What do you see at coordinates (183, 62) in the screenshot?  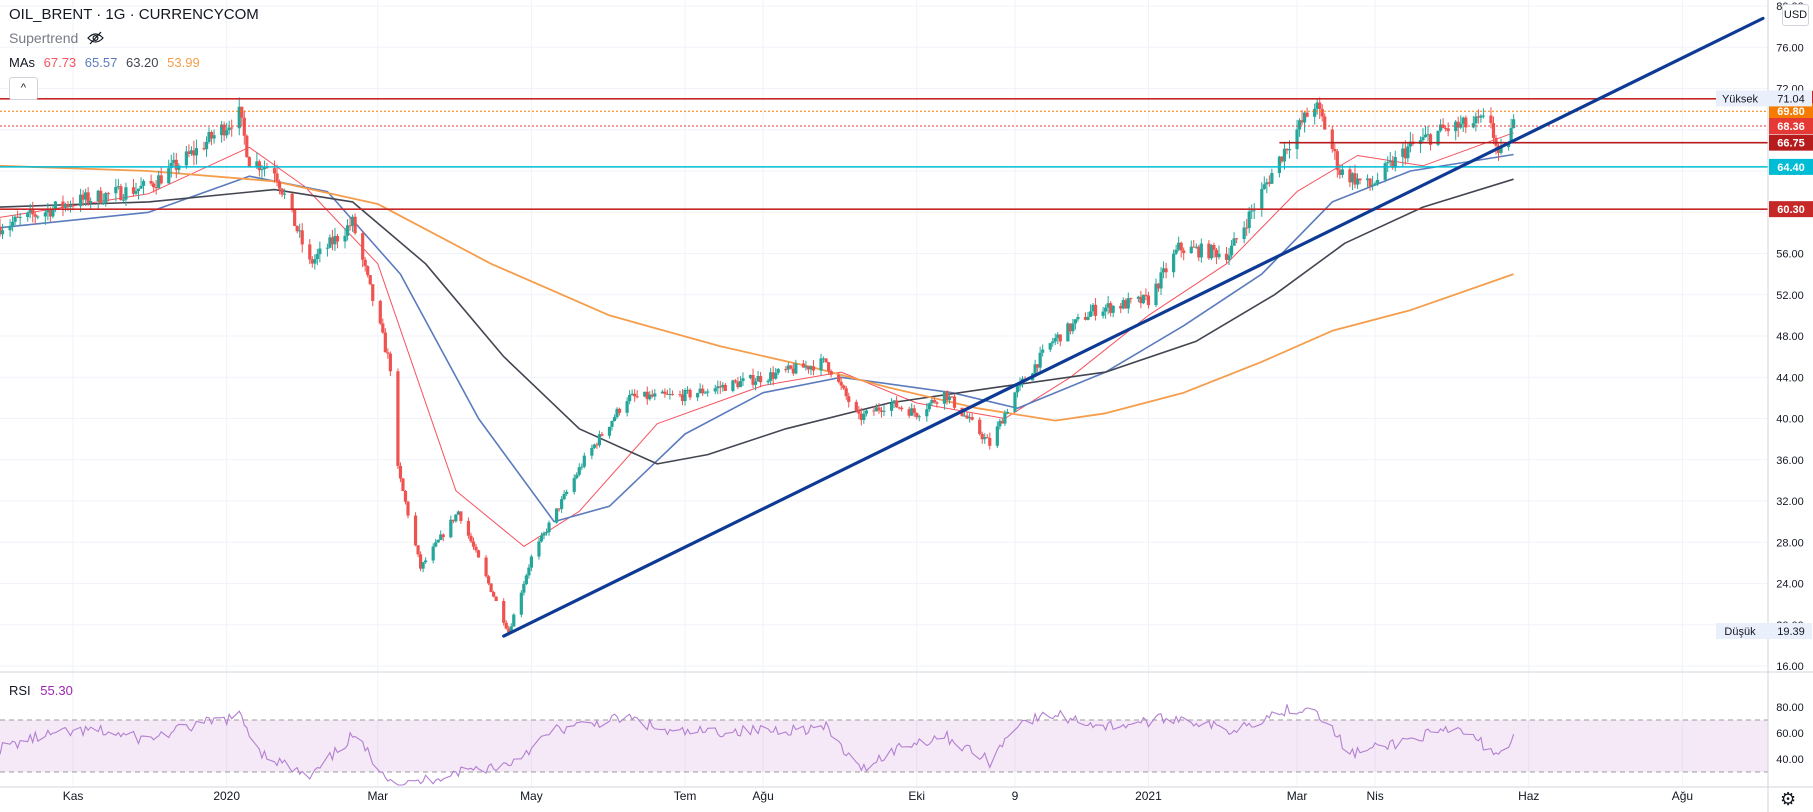 I see `ma-value-4: 53.99` at bounding box center [183, 62].